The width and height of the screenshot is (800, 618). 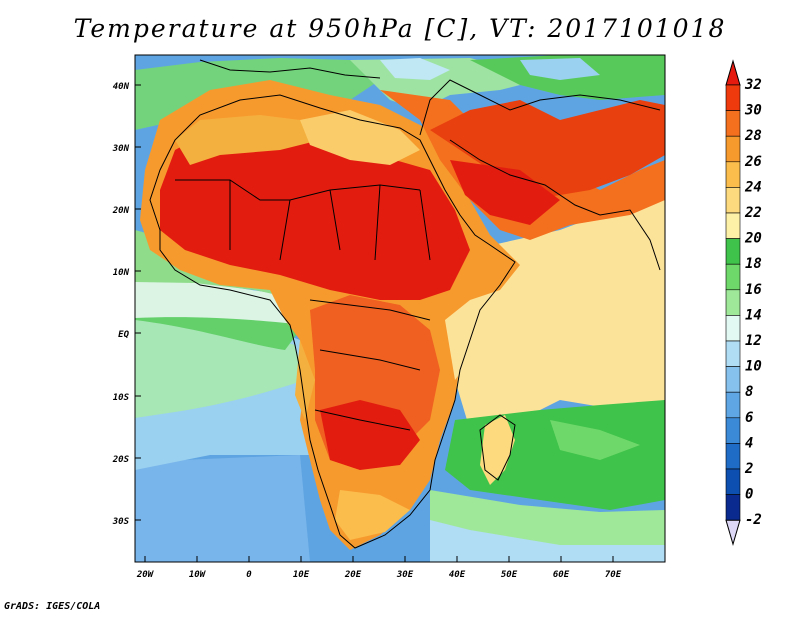 What do you see at coordinates (121, 149) in the screenshot?
I see `lat-label: 30N` at bounding box center [121, 149].